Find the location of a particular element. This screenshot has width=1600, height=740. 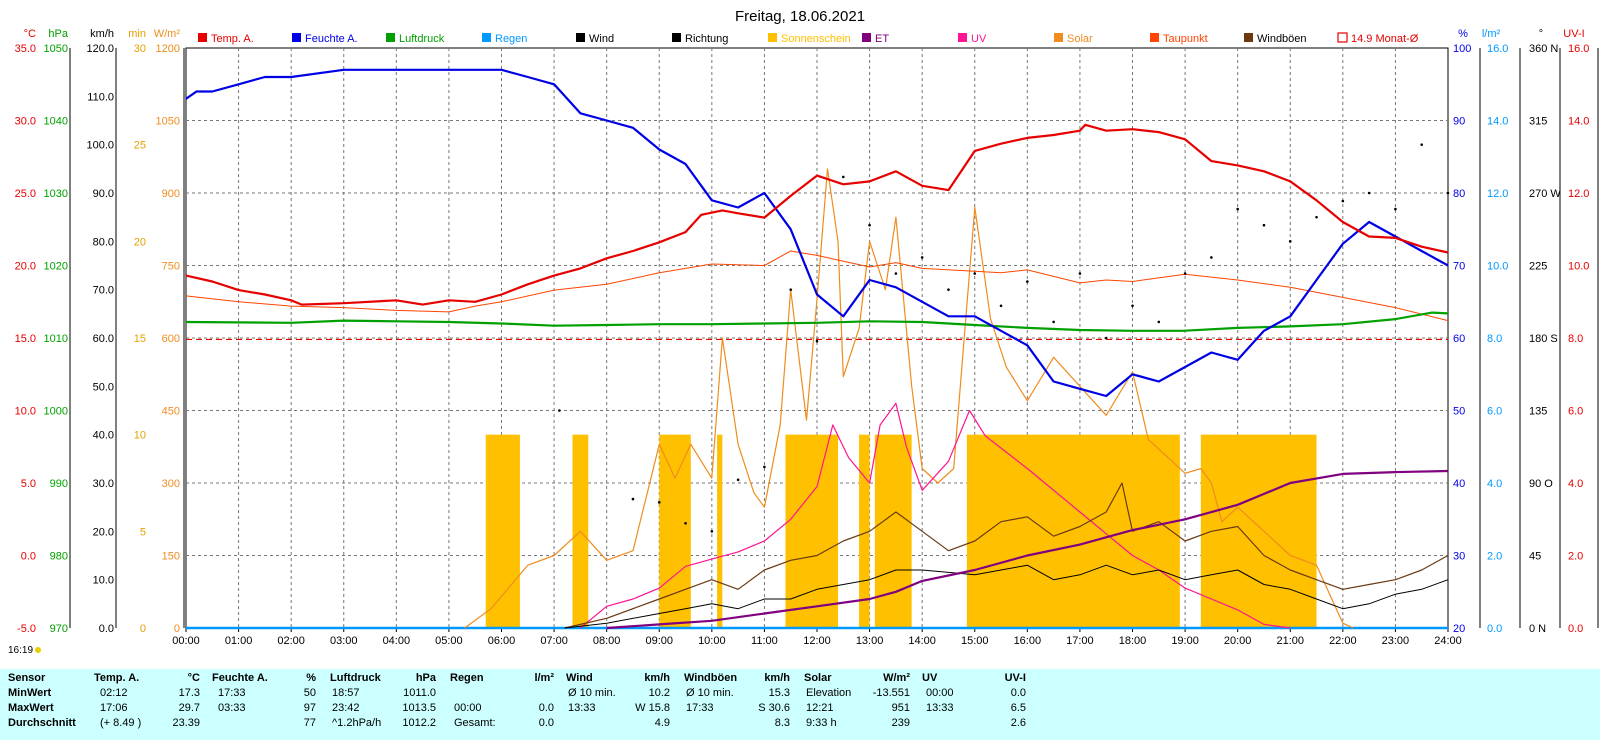

stats-wind-value: W 15.8 is located at coordinates (652, 708).